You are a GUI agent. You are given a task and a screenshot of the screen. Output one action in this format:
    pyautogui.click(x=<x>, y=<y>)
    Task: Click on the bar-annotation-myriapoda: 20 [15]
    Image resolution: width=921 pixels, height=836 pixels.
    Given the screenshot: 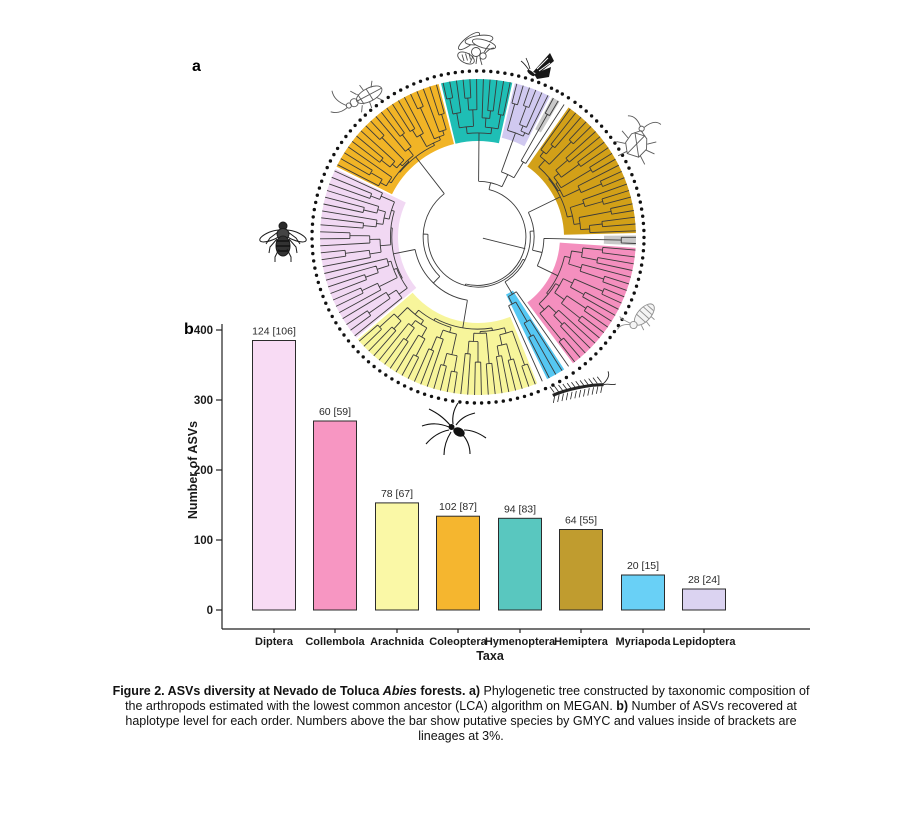 What is the action you would take?
    pyautogui.click(x=643, y=566)
    